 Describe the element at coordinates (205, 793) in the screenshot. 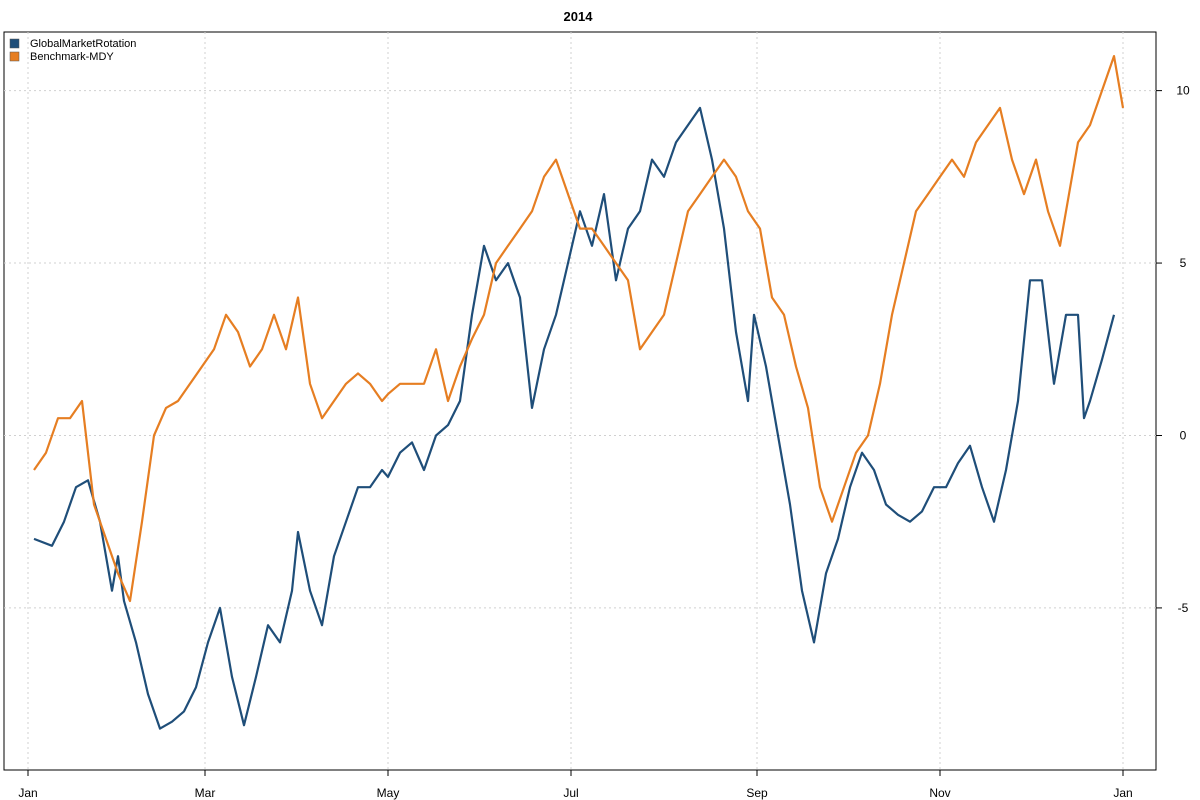

I see `x-tick-label: Mar` at that location.